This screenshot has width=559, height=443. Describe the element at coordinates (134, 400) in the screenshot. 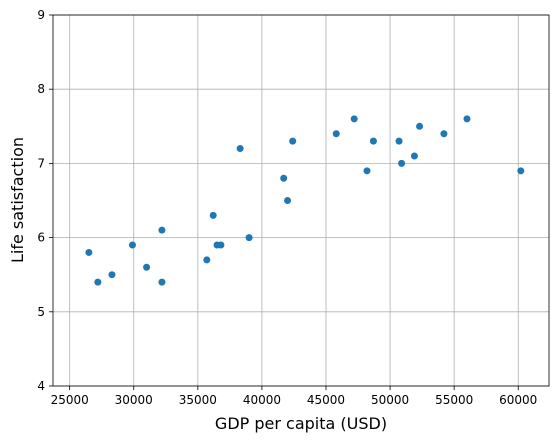

I see `x-tick-label: 30000` at that location.